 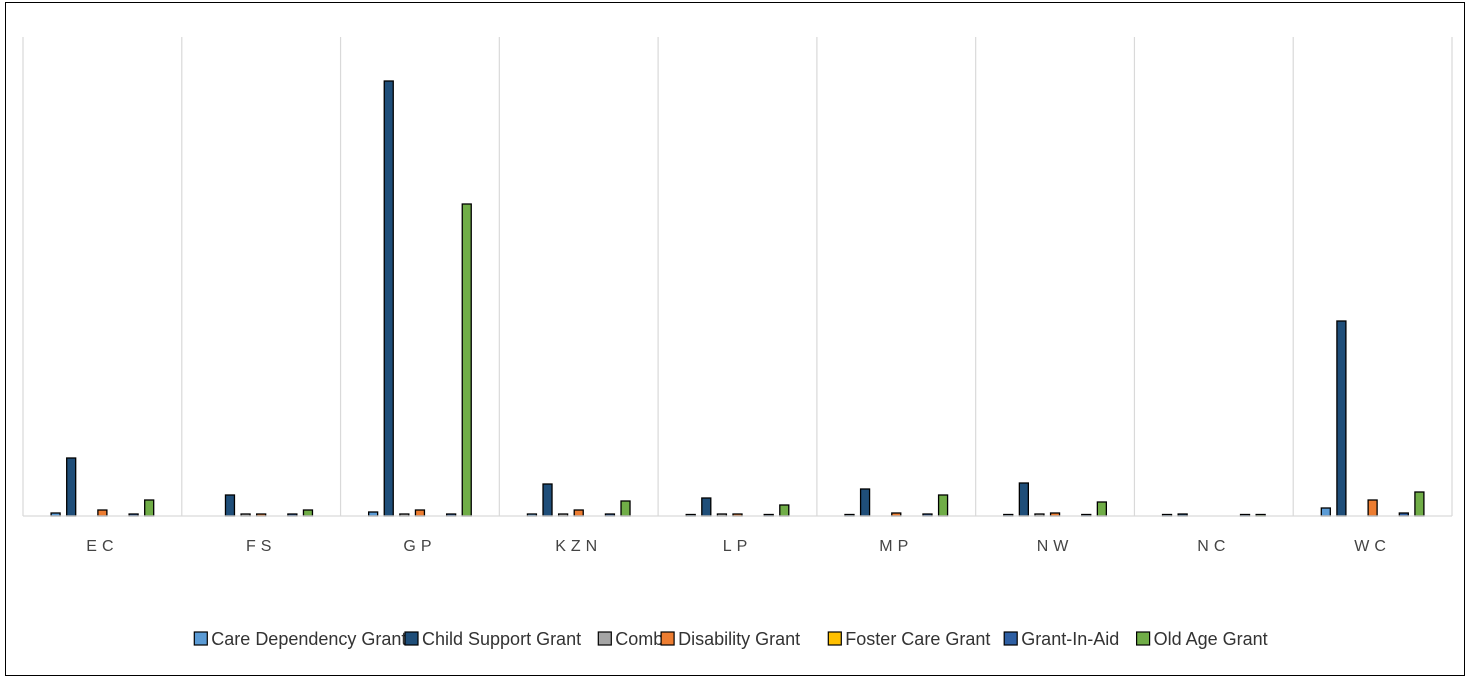 What do you see at coordinates (1070, 639) in the screenshot?
I see `legend-label: Grant-In-Aid` at bounding box center [1070, 639].